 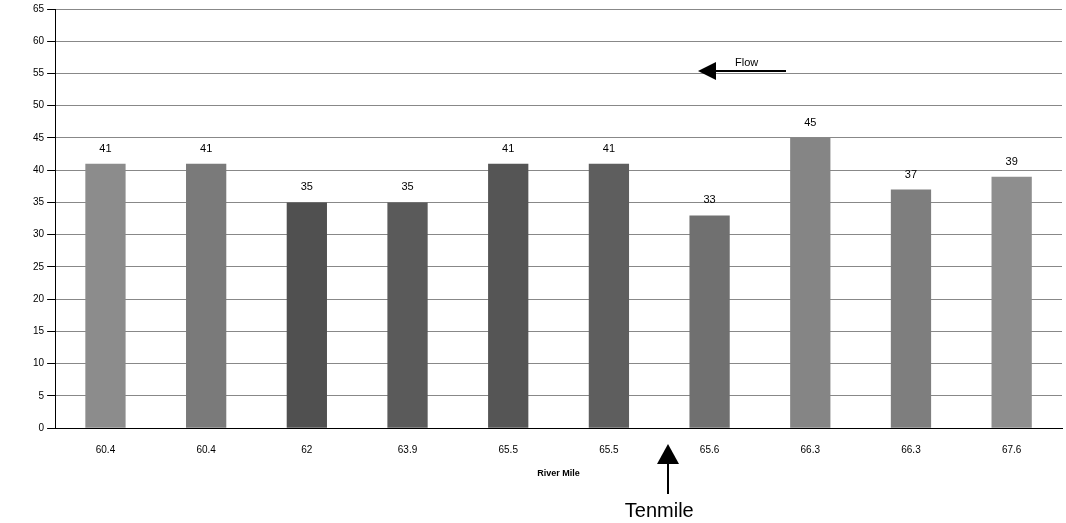 I want to click on data-label: 37, so click(x=911, y=173).